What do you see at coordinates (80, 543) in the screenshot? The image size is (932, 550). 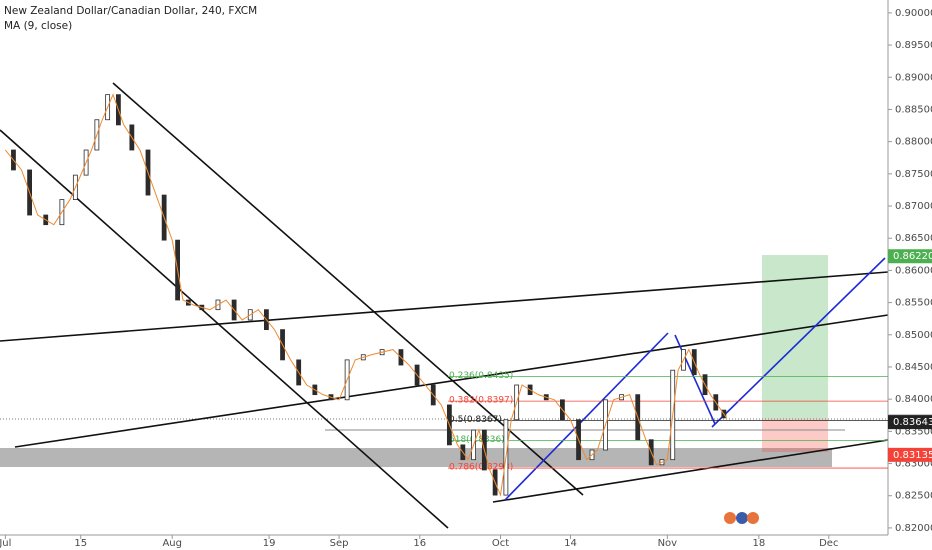 I see `x-tick-label: 15` at bounding box center [80, 543].